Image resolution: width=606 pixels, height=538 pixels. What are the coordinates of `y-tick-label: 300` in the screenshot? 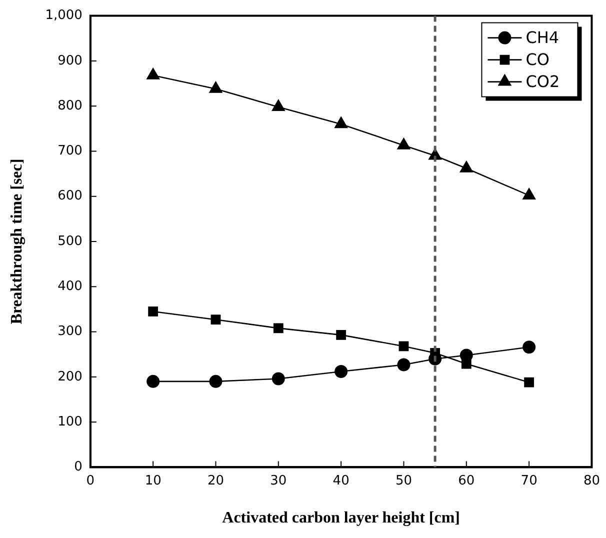 It's located at (70, 332).